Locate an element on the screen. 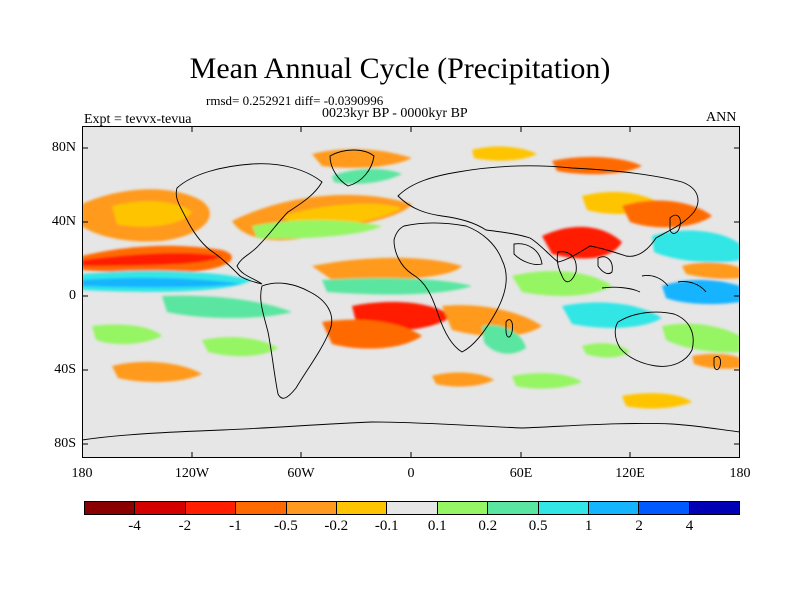 The image size is (800, 600). x-tick-label: 120W is located at coordinates (192, 473).